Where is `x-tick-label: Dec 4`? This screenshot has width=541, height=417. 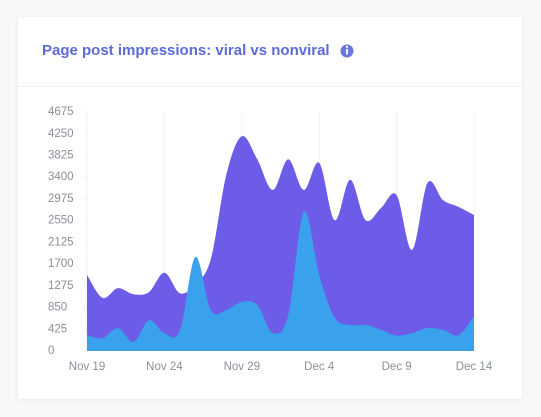 x-tick-label: Dec 4 is located at coordinates (319, 367).